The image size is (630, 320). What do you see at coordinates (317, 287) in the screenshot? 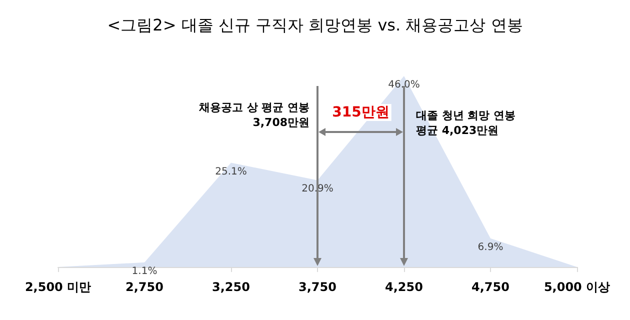
I see `x-tick-label: 3,750` at bounding box center [317, 287].